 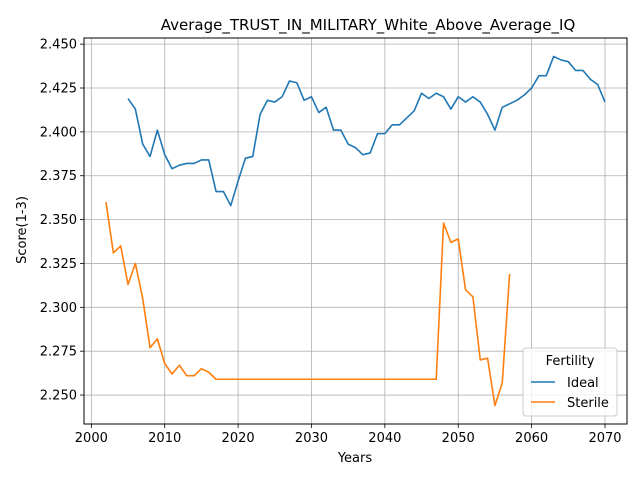 What do you see at coordinates (58, 45) in the screenshot?
I see `y-tick-label: 2.450` at bounding box center [58, 45].